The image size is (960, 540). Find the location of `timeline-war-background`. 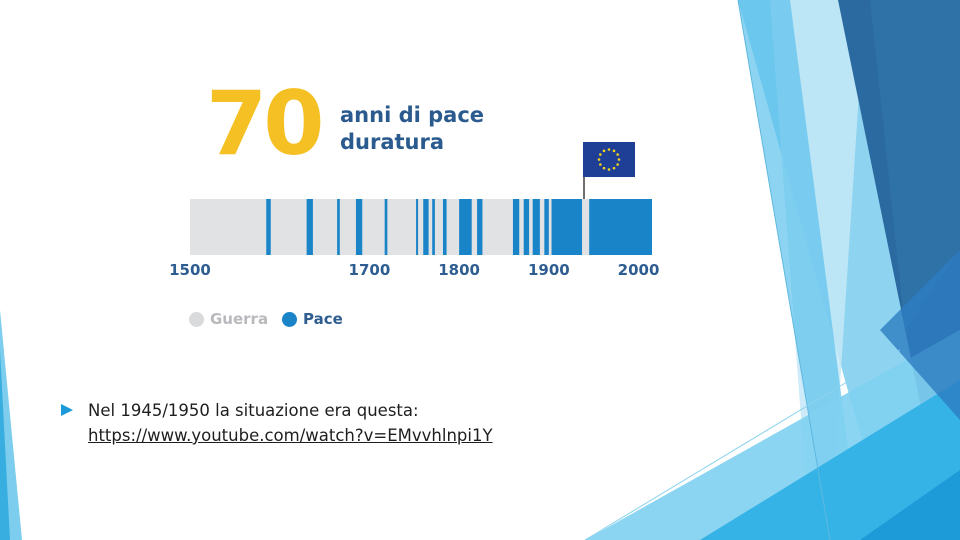

timeline-war-background is located at coordinates (421, 227).